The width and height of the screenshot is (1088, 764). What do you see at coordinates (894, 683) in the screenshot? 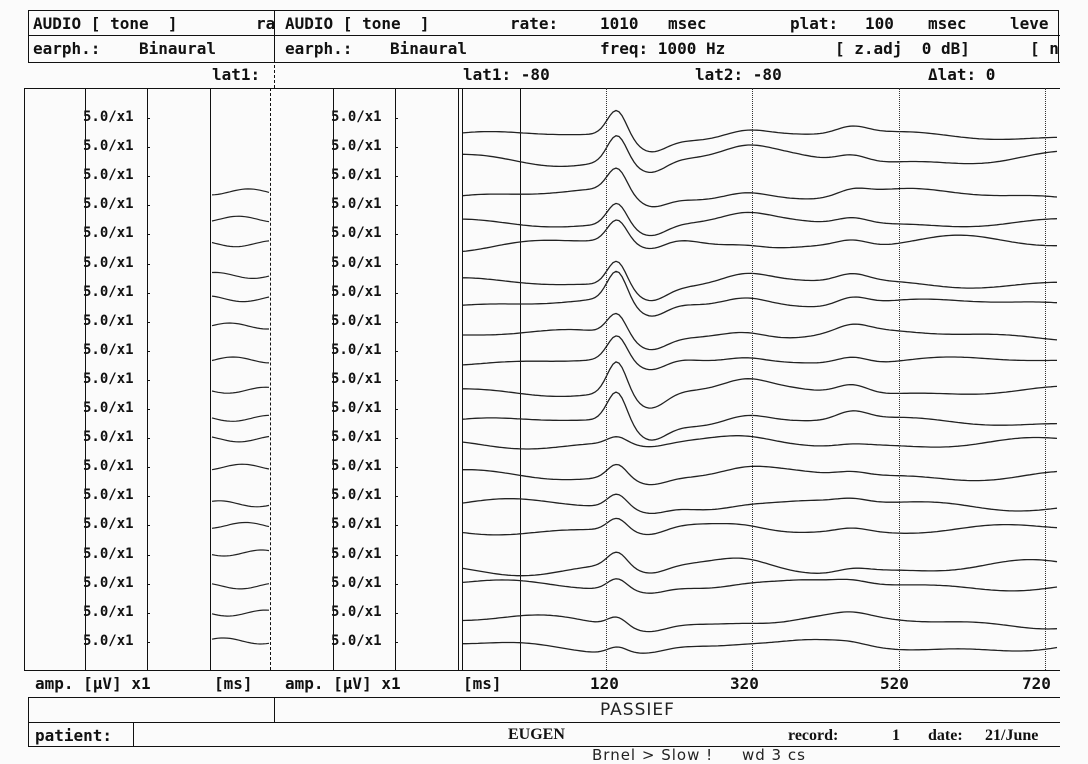
I see `tick-520: 520` at bounding box center [894, 683].